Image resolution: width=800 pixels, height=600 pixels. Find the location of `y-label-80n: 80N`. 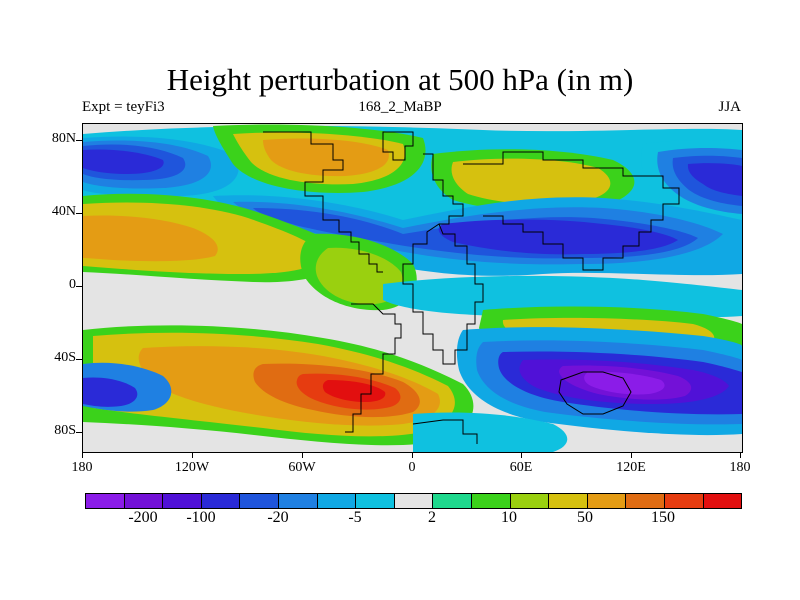

y-label-80n: 80N is located at coordinates (63, 138).